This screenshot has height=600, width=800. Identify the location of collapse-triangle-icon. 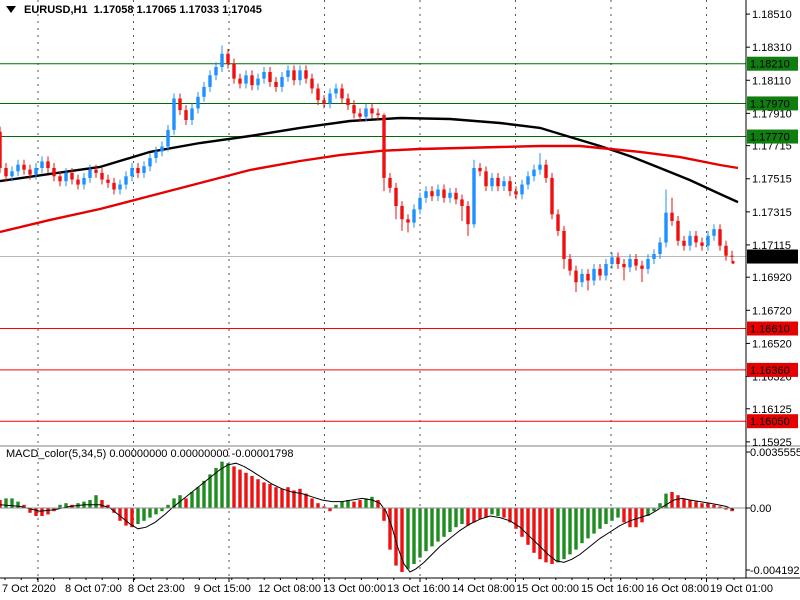
(11, 9).